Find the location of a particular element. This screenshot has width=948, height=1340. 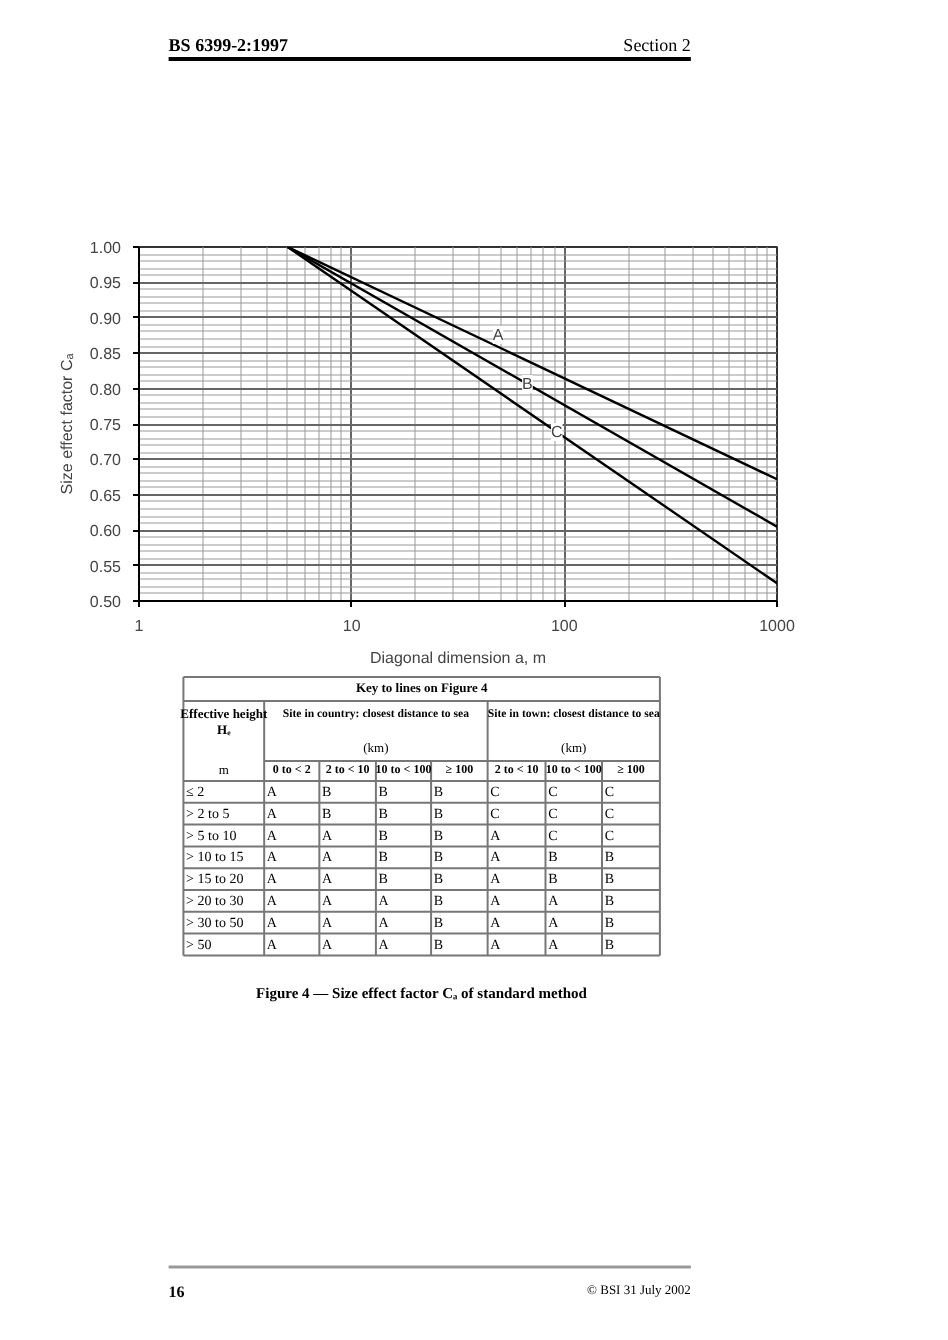

x-axis-title: Diagonal dimension a, m is located at coordinates (458, 658).